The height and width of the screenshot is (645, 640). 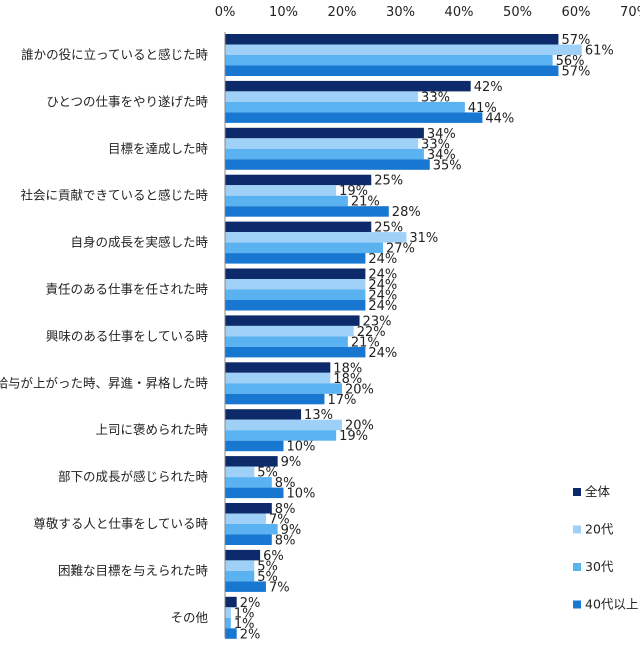 I want to click on data-label: 2%, so click(x=250, y=634).